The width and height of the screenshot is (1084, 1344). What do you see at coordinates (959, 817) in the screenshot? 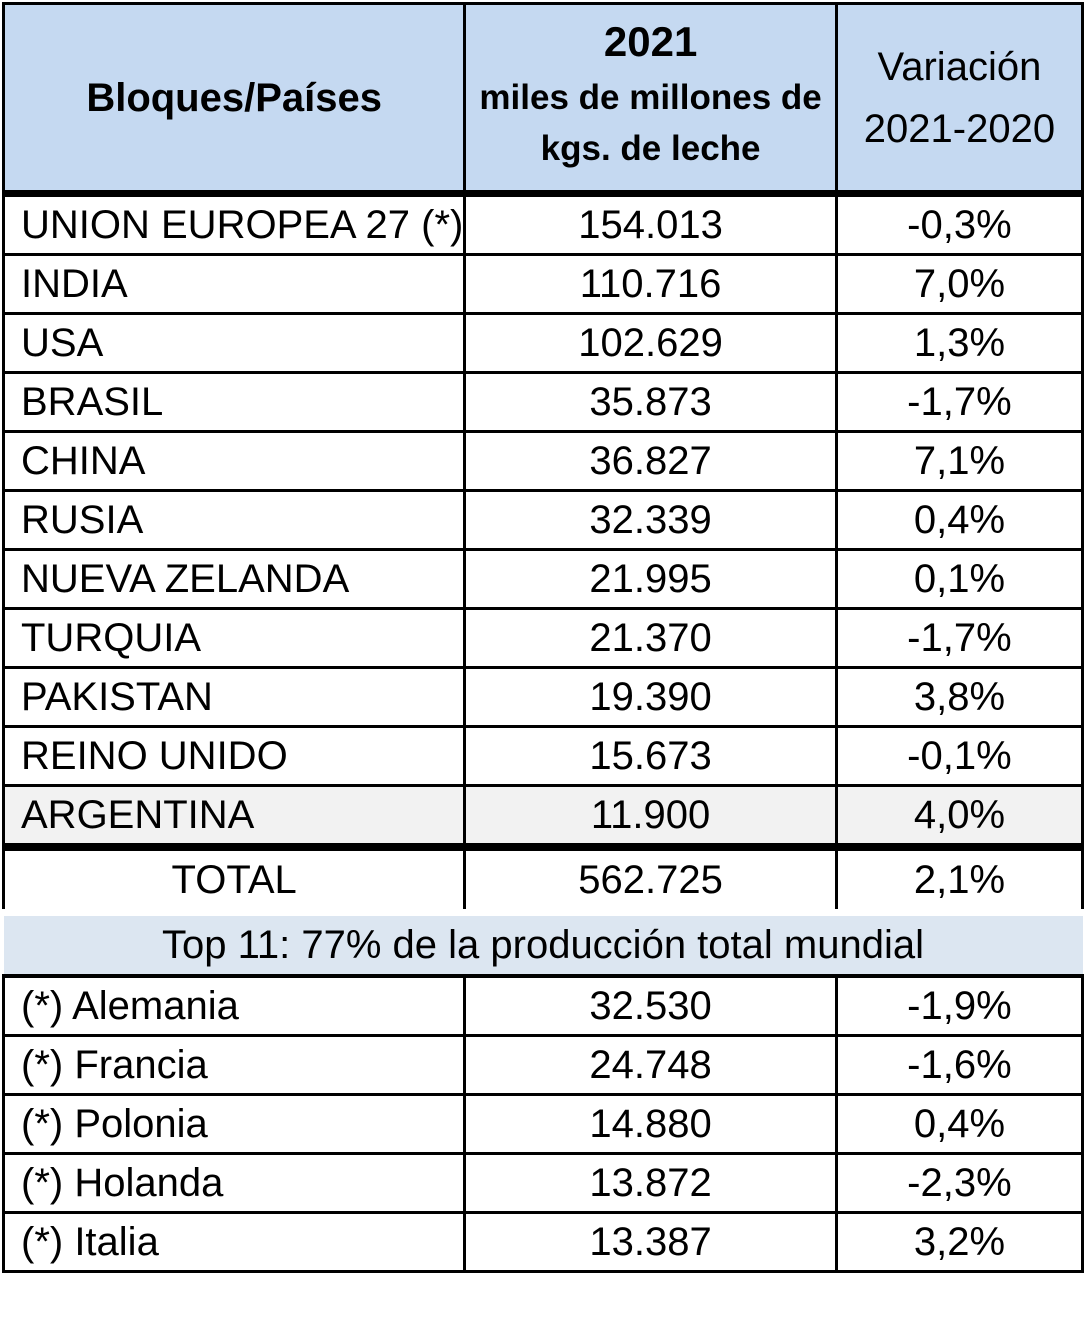
I see `variation-value: 4,0%` at bounding box center [959, 817].